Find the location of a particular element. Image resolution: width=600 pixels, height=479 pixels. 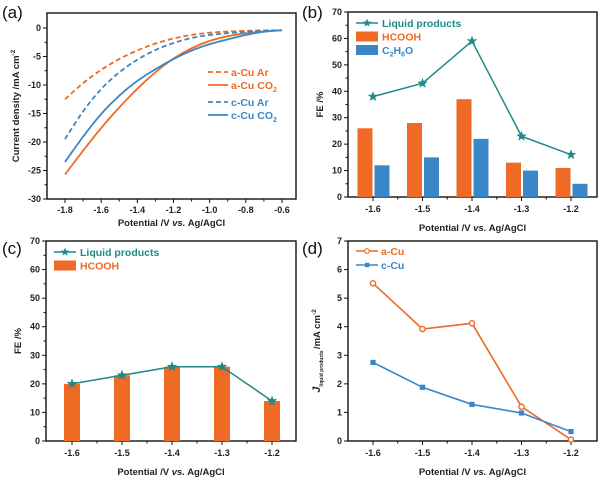

x-tick-label: -0.6 is located at coordinates (282, 210).